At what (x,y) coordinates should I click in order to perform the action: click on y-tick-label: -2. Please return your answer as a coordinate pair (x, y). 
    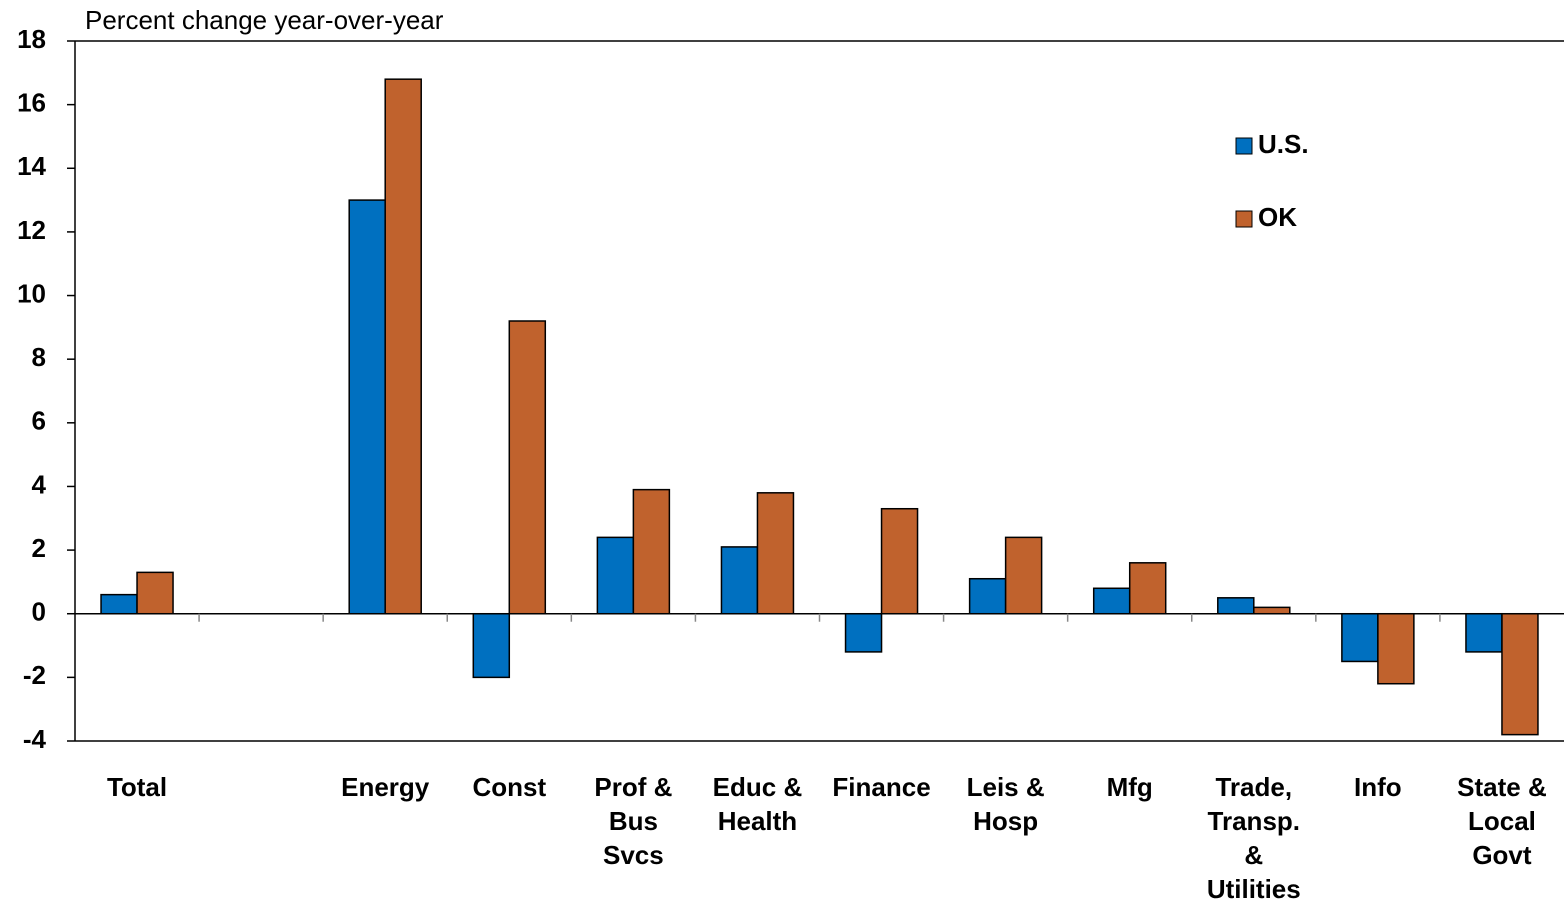
    Looking at the image, I should click on (34, 675).